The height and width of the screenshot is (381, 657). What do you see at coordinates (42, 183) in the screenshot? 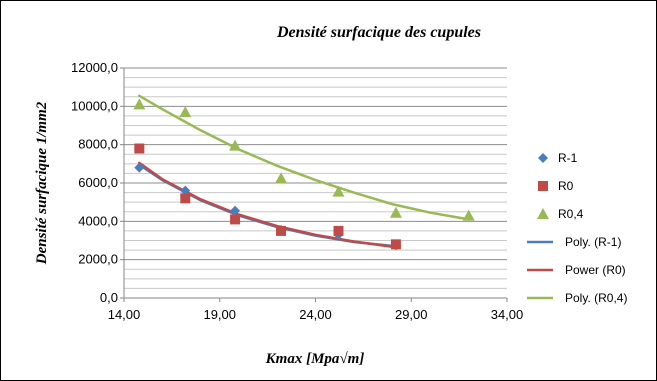
I see `y-axis-title: Densité surfacique 1/mm2` at bounding box center [42, 183].